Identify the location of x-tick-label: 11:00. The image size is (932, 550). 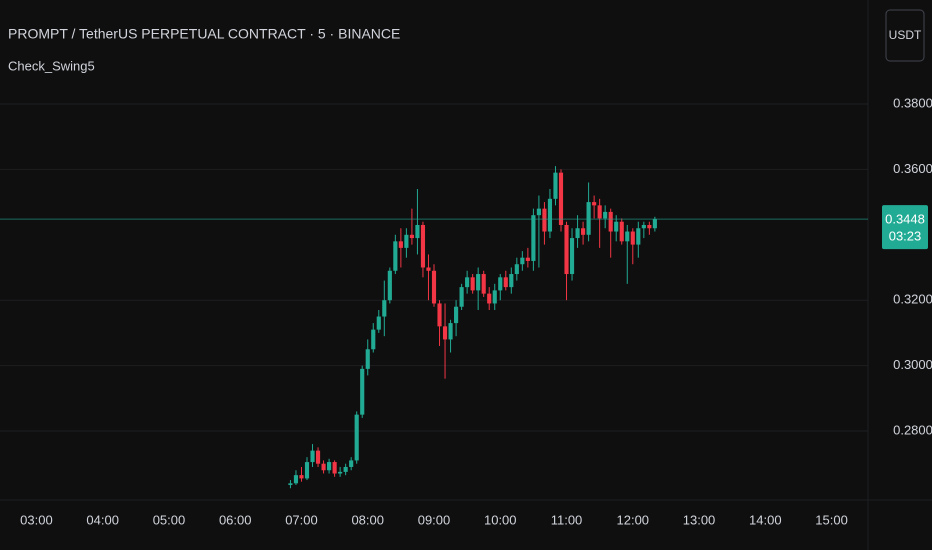
(567, 519).